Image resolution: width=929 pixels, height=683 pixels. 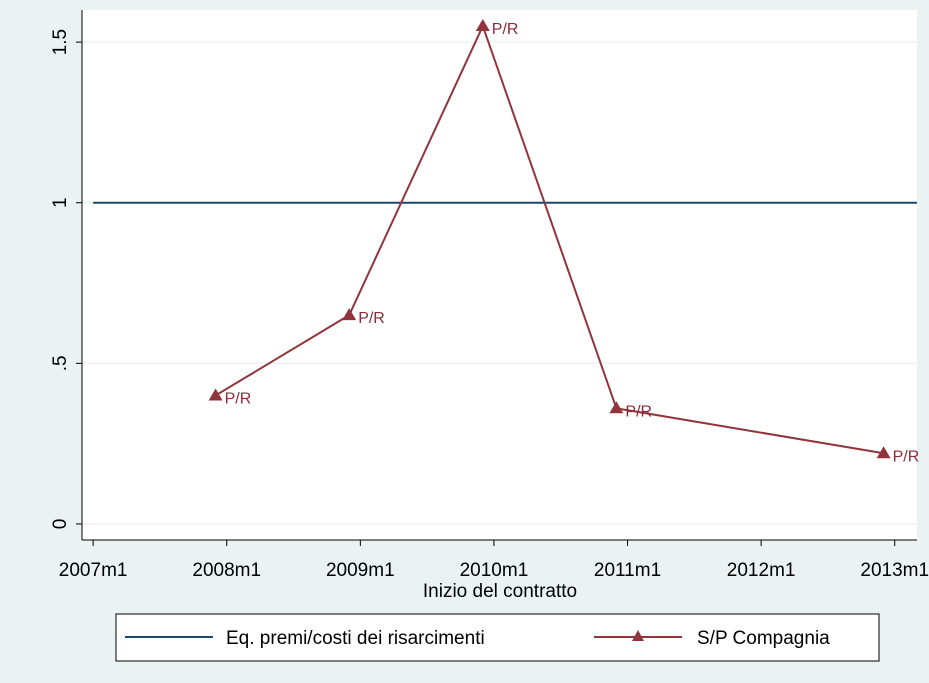 What do you see at coordinates (761, 570) in the screenshot?
I see `x-tick-label: 2012m1` at bounding box center [761, 570].